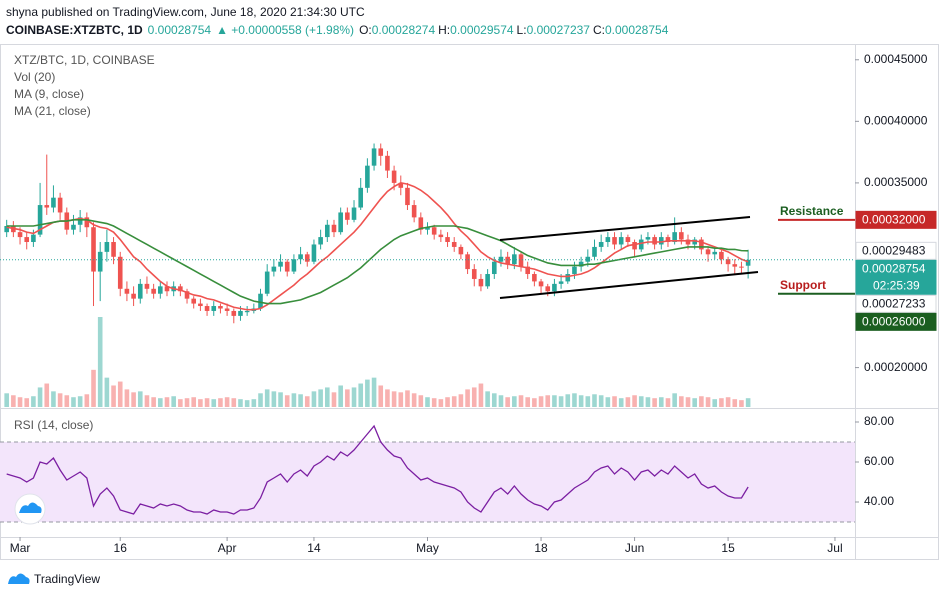  Describe the element at coordinates (314, 548) in the screenshot. I see `x-tick-label: 14` at that location.